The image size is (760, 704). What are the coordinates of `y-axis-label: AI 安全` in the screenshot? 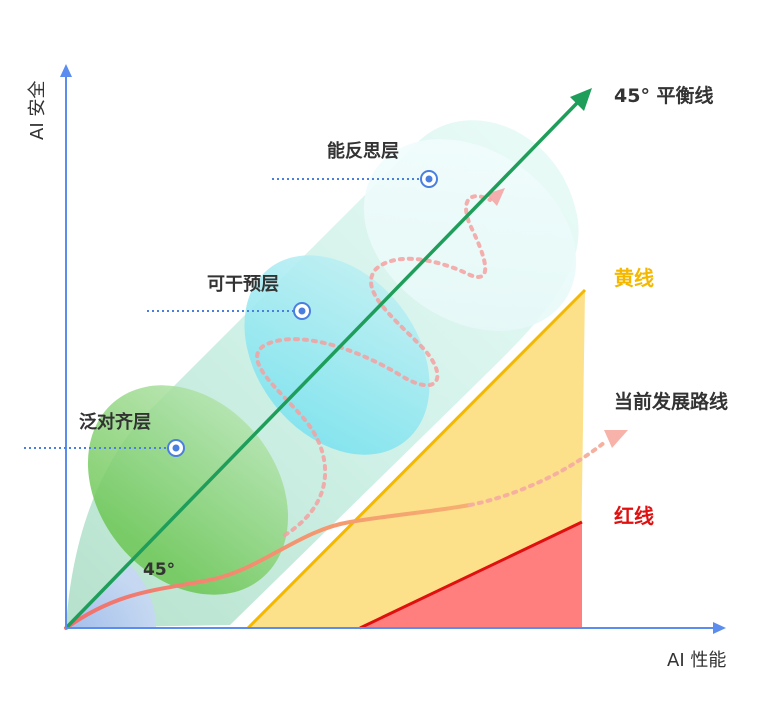 It's located at (37, 110).